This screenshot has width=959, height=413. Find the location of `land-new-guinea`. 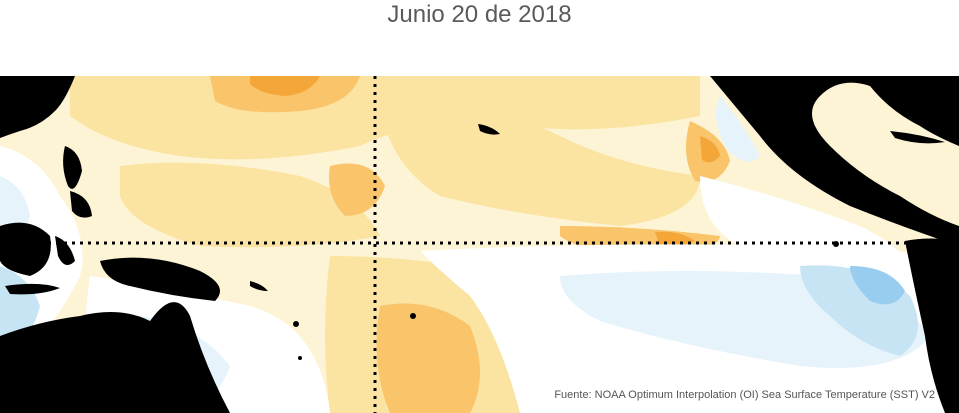

land-new-guinea is located at coordinates (160, 279).